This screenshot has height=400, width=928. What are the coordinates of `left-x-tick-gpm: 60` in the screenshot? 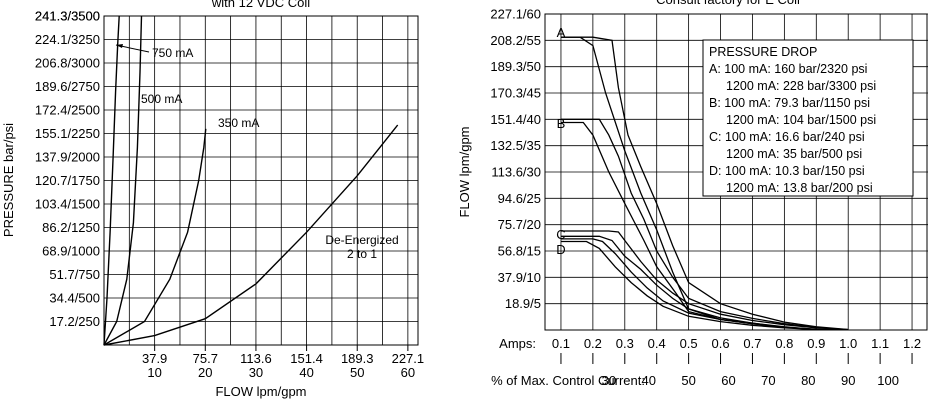 It's located at (408, 372).